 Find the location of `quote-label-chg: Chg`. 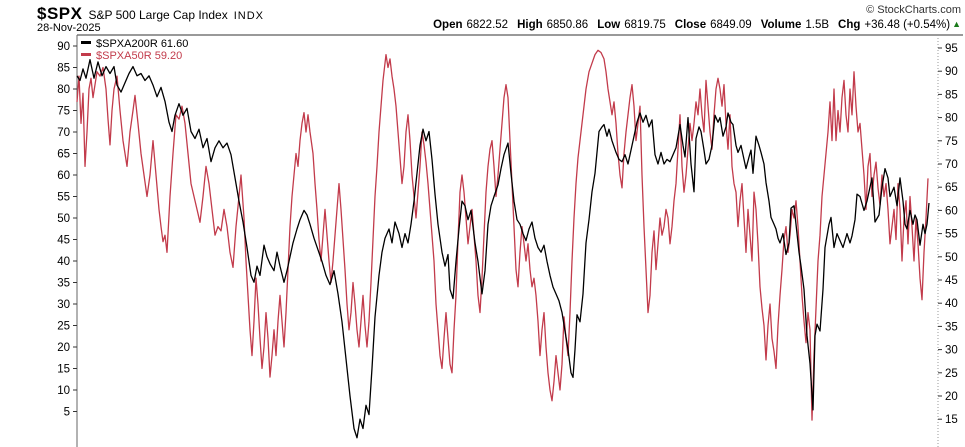

quote-label-chg: Chg is located at coordinates (849, 25).